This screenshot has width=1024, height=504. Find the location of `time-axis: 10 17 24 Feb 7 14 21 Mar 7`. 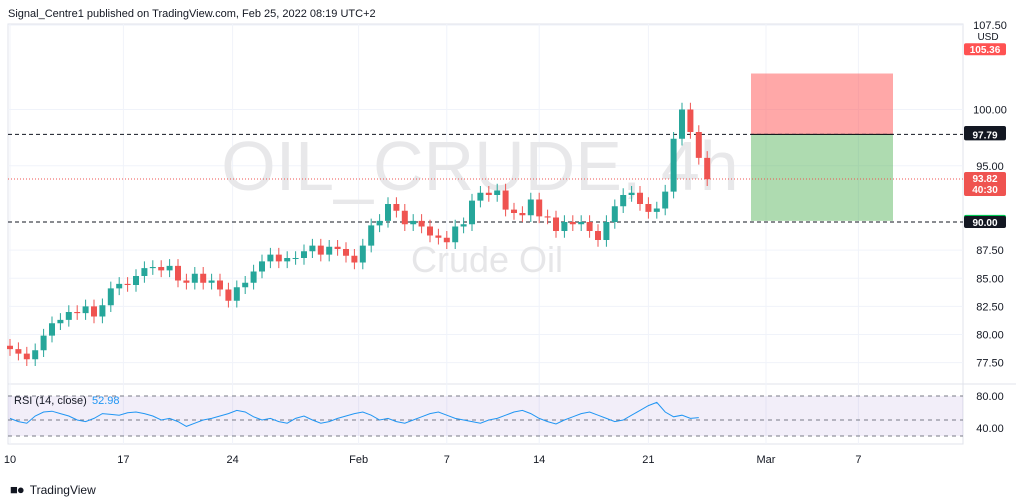

time-axis: 10 17 24 Feb 7 14 21 Mar 7 is located at coordinates (433, 460).